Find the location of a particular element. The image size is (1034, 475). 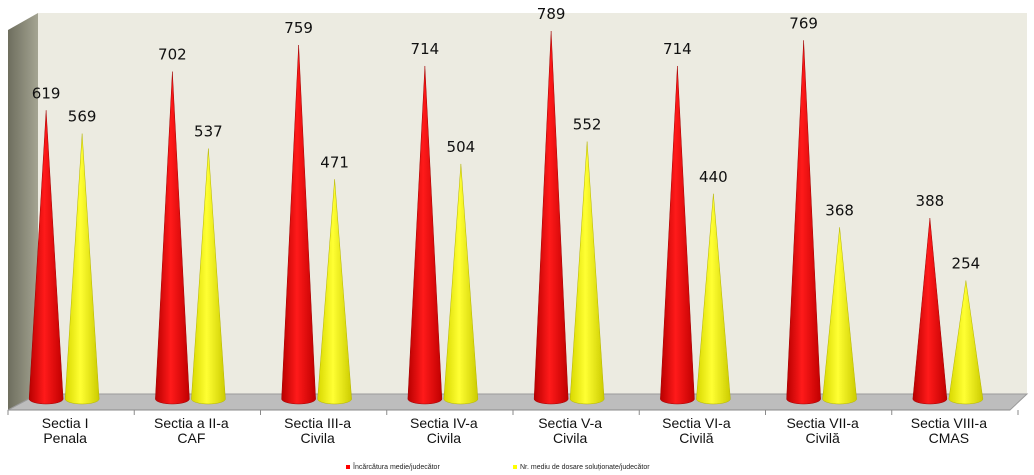

category-label: Sectia a II-a is located at coordinates (191, 423).